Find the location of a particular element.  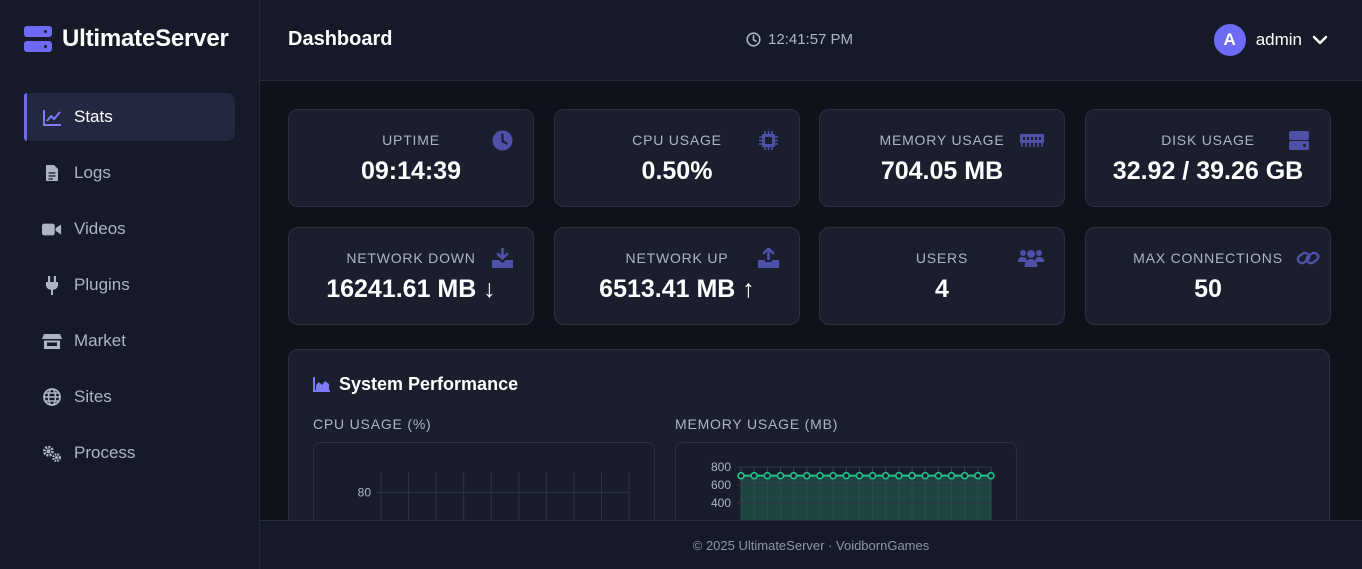

stat-value: 09:14:39 is located at coordinates (411, 171).